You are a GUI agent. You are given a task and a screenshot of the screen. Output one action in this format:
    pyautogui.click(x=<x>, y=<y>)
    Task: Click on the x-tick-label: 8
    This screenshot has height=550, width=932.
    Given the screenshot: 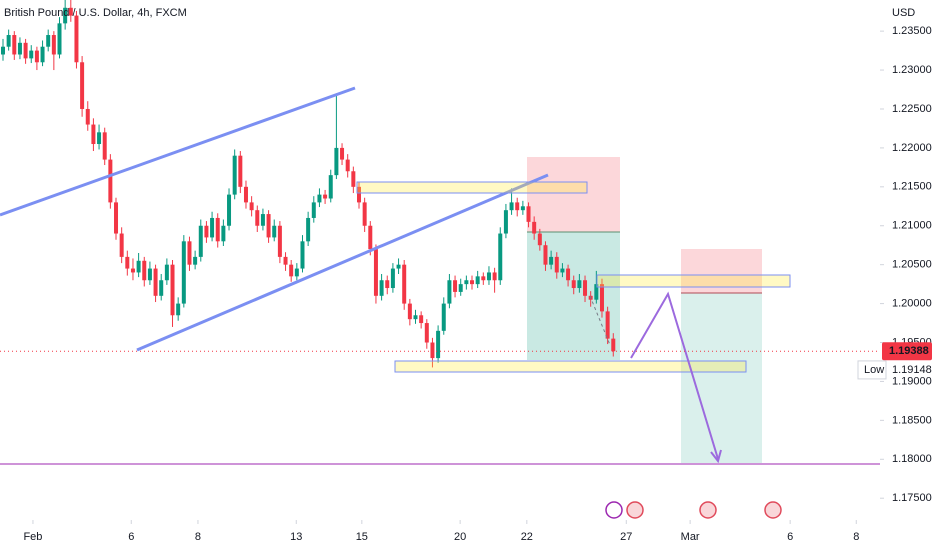 What is the action you would take?
    pyautogui.click(x=198, y=537)
    